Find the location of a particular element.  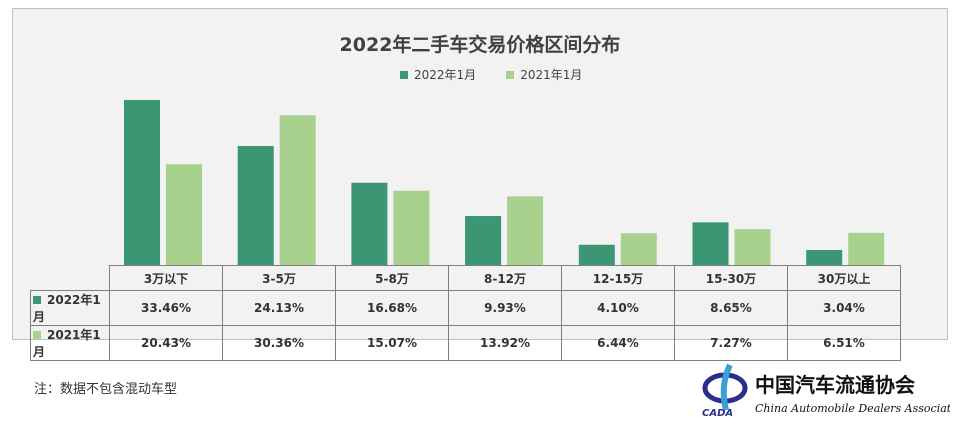

chart-title: 2022年二手车交易价格区间分布 is located at coordinates (480, 45).